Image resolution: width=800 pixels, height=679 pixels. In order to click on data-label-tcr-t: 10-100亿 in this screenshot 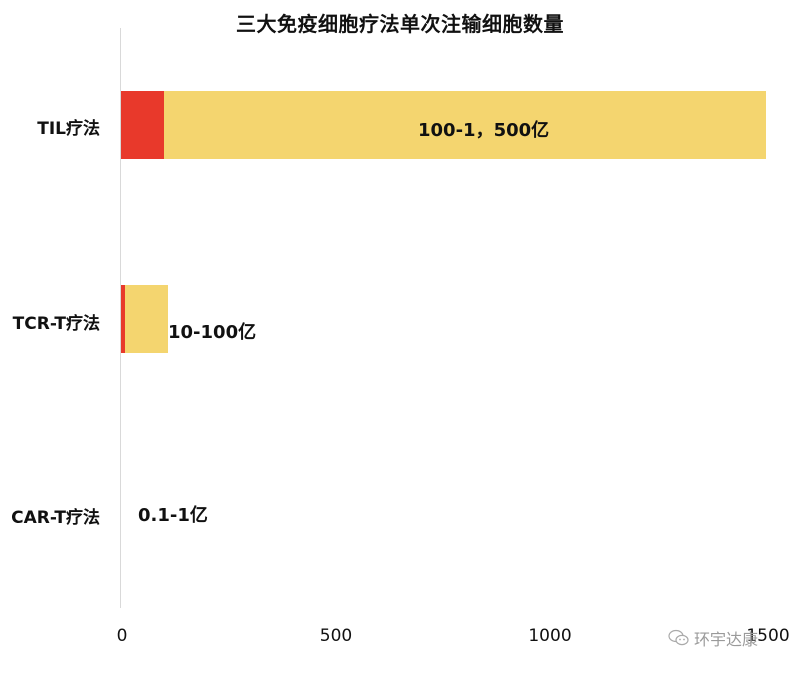, I will do `click(212, 332)`.